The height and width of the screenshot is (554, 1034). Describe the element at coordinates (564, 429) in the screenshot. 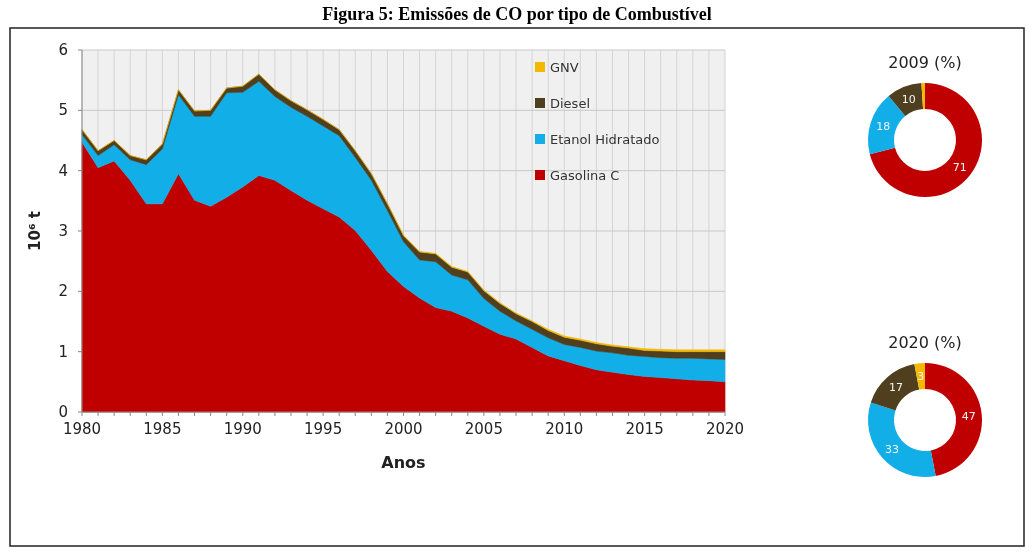

I see `x-tick-label: 2010` at that location.